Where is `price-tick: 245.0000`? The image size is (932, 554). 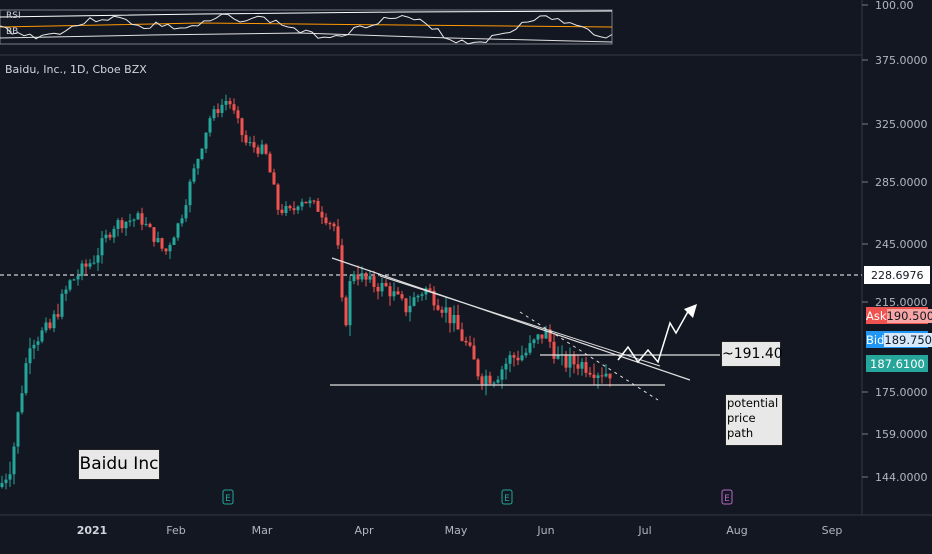 price-tick: 245.0000 is located at coordinates (895, 244).